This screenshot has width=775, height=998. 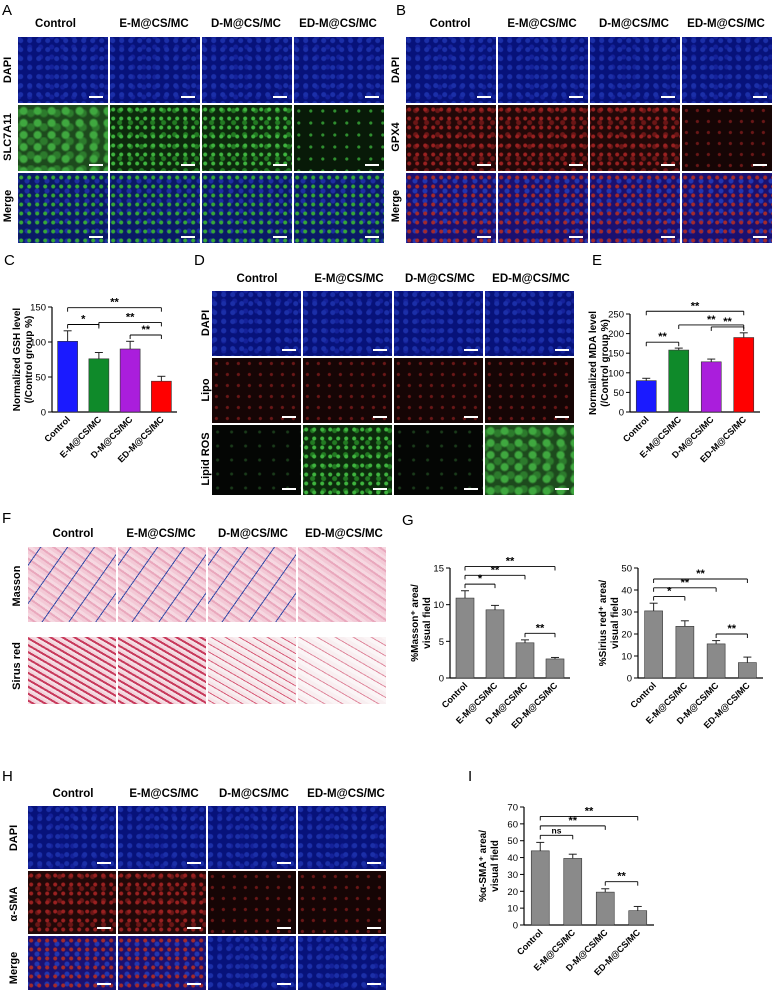 I want to click on y-tick-label: 60, so click(x=512, y=824).